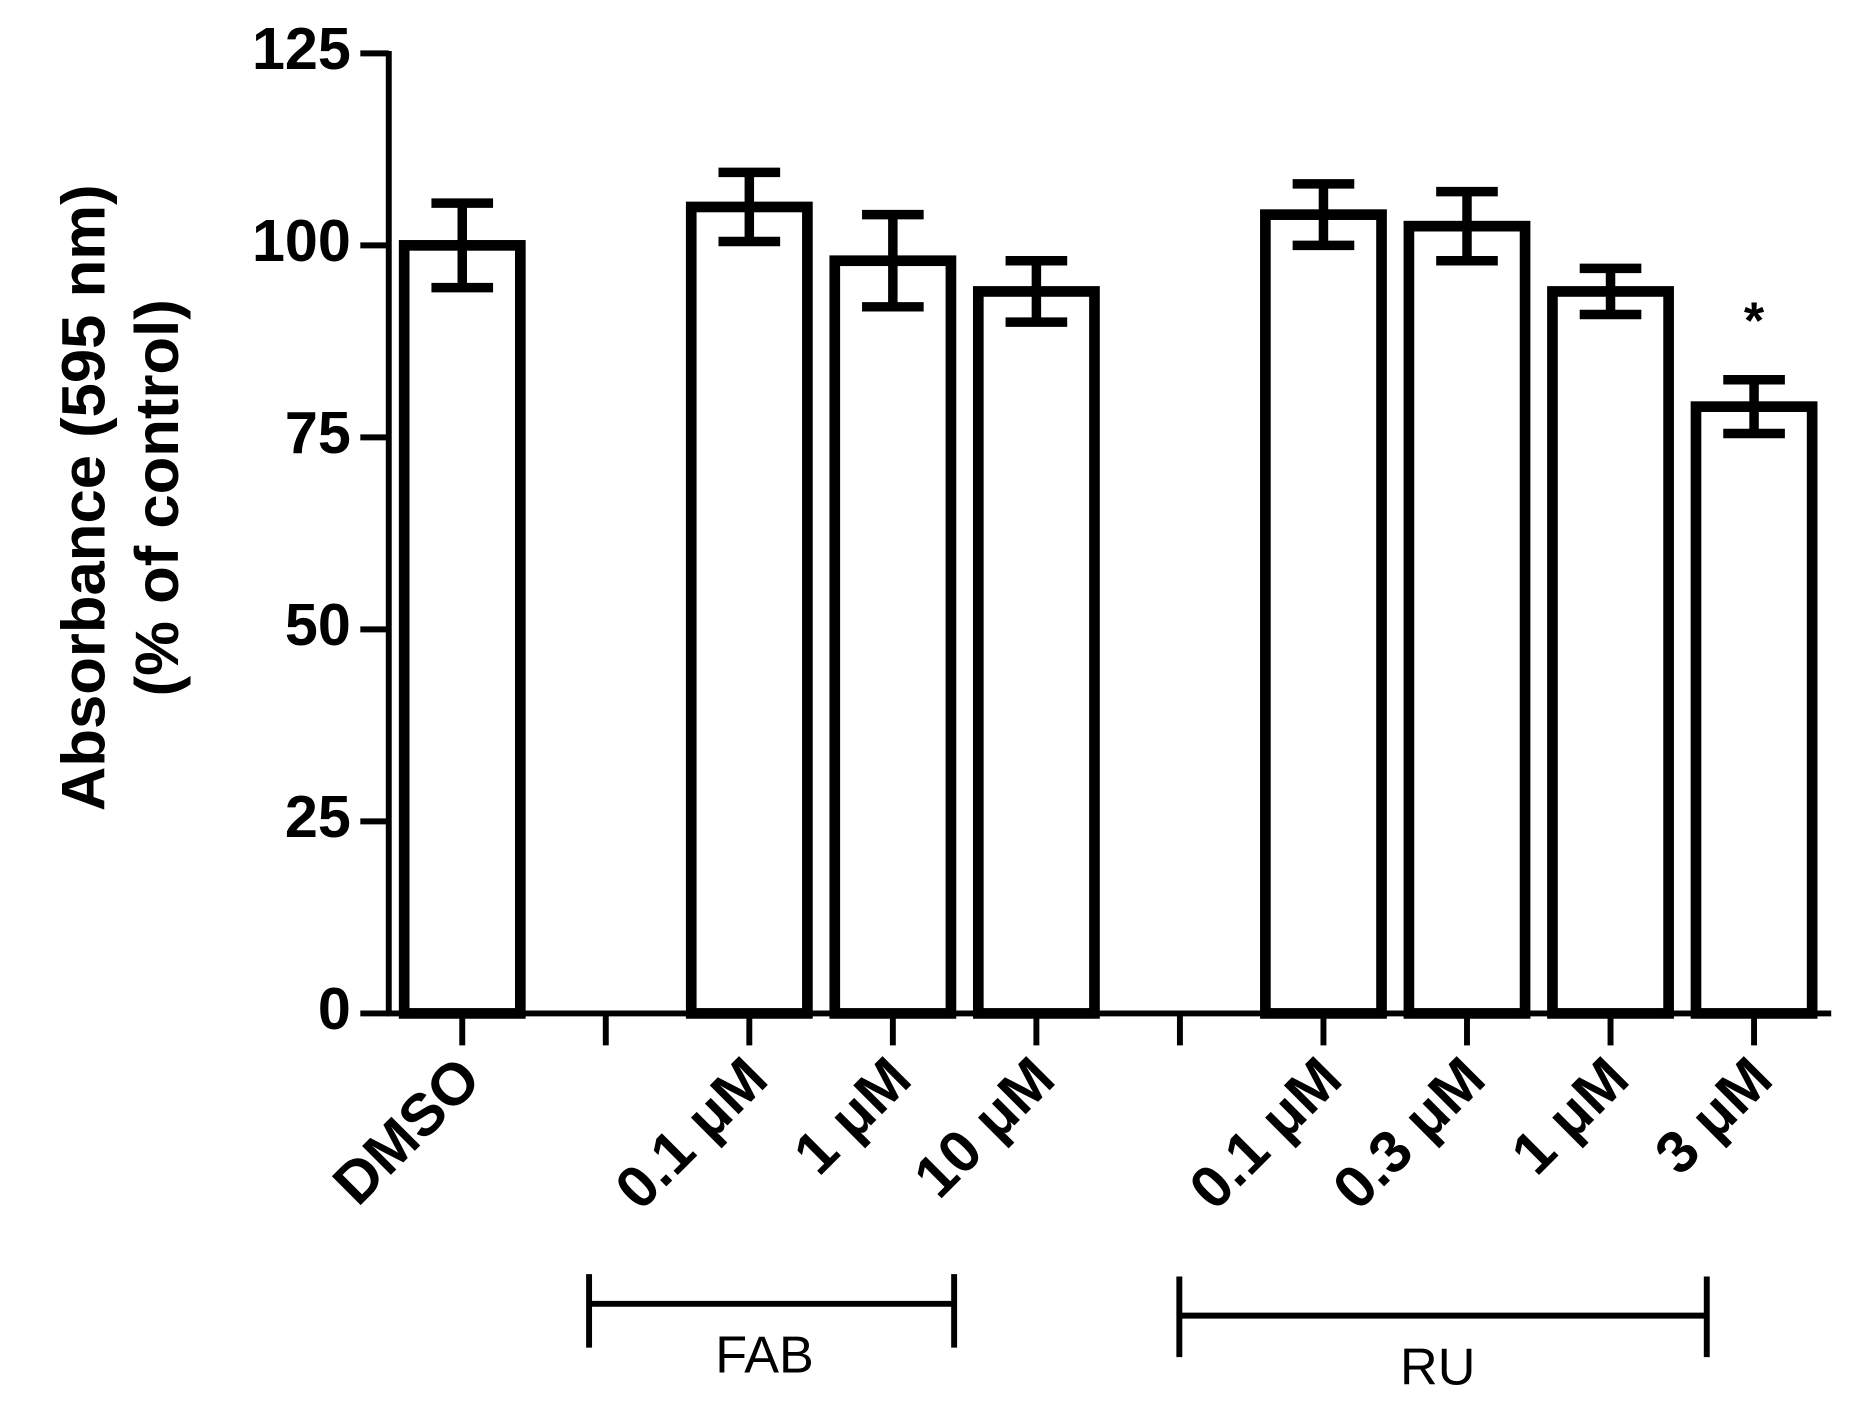 Image resolution: width=1849 pixels, height=1401 pixels. I want to click on x-tick-label: 10 μM, so click(984, 1127).